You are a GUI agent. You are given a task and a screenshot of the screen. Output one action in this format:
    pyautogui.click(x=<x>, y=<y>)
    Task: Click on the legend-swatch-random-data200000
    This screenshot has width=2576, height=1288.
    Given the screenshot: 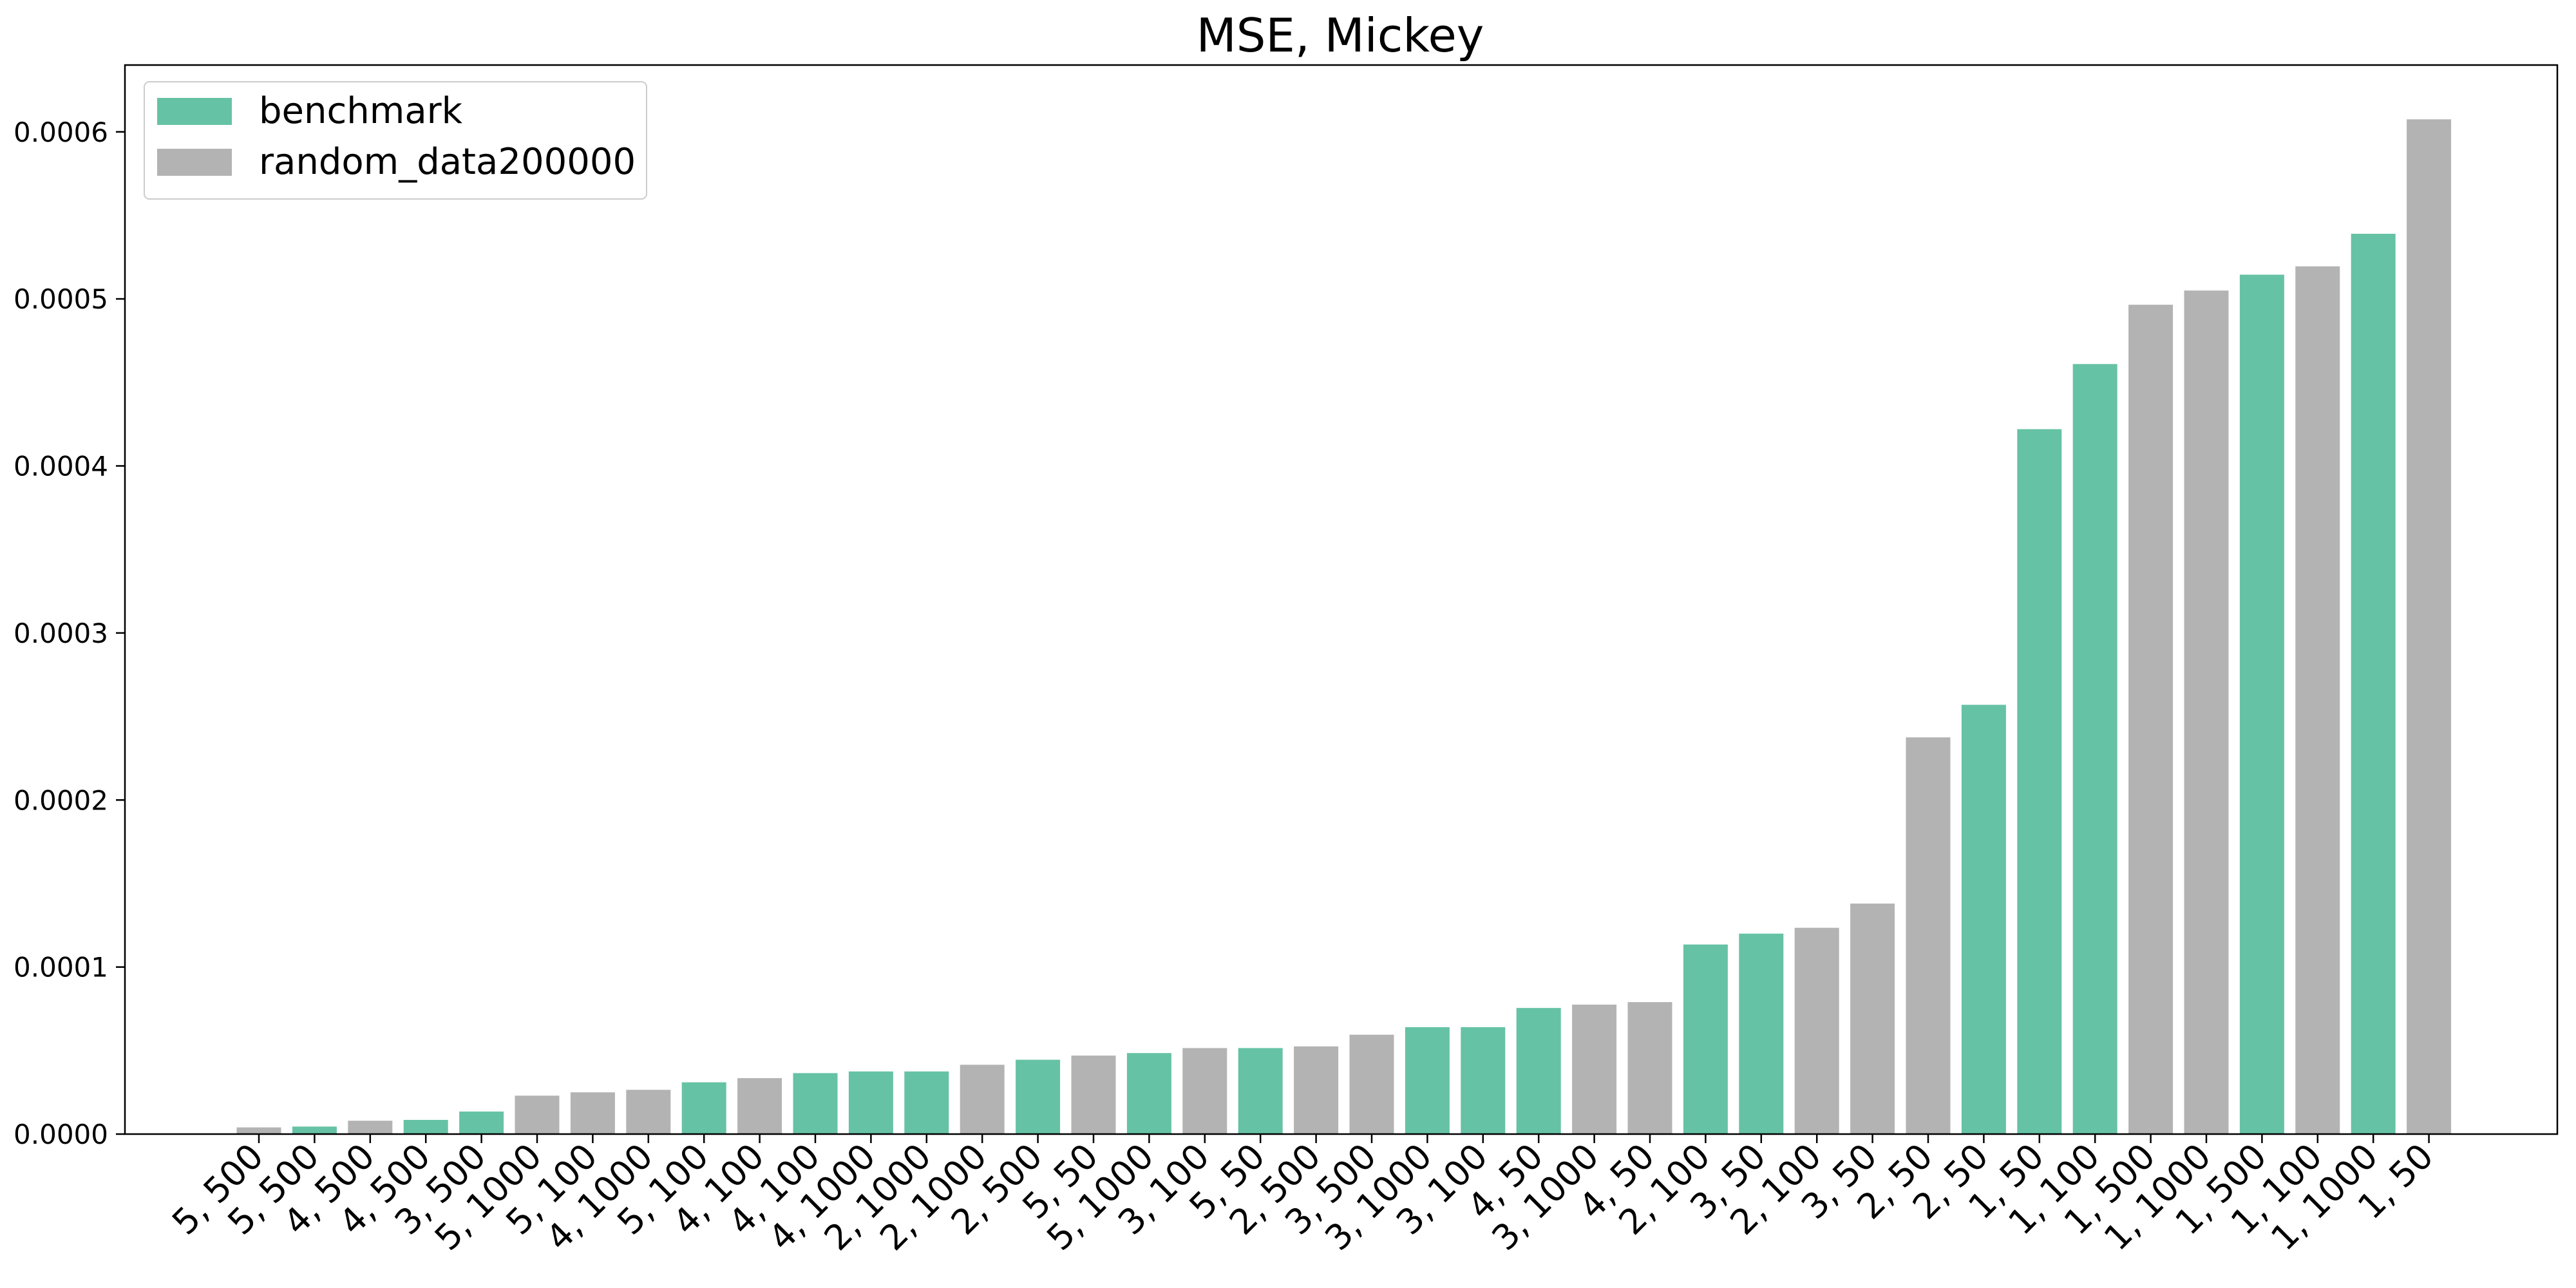 What is the action you would take?
    pyautogui.click(x=194, y=163)
    